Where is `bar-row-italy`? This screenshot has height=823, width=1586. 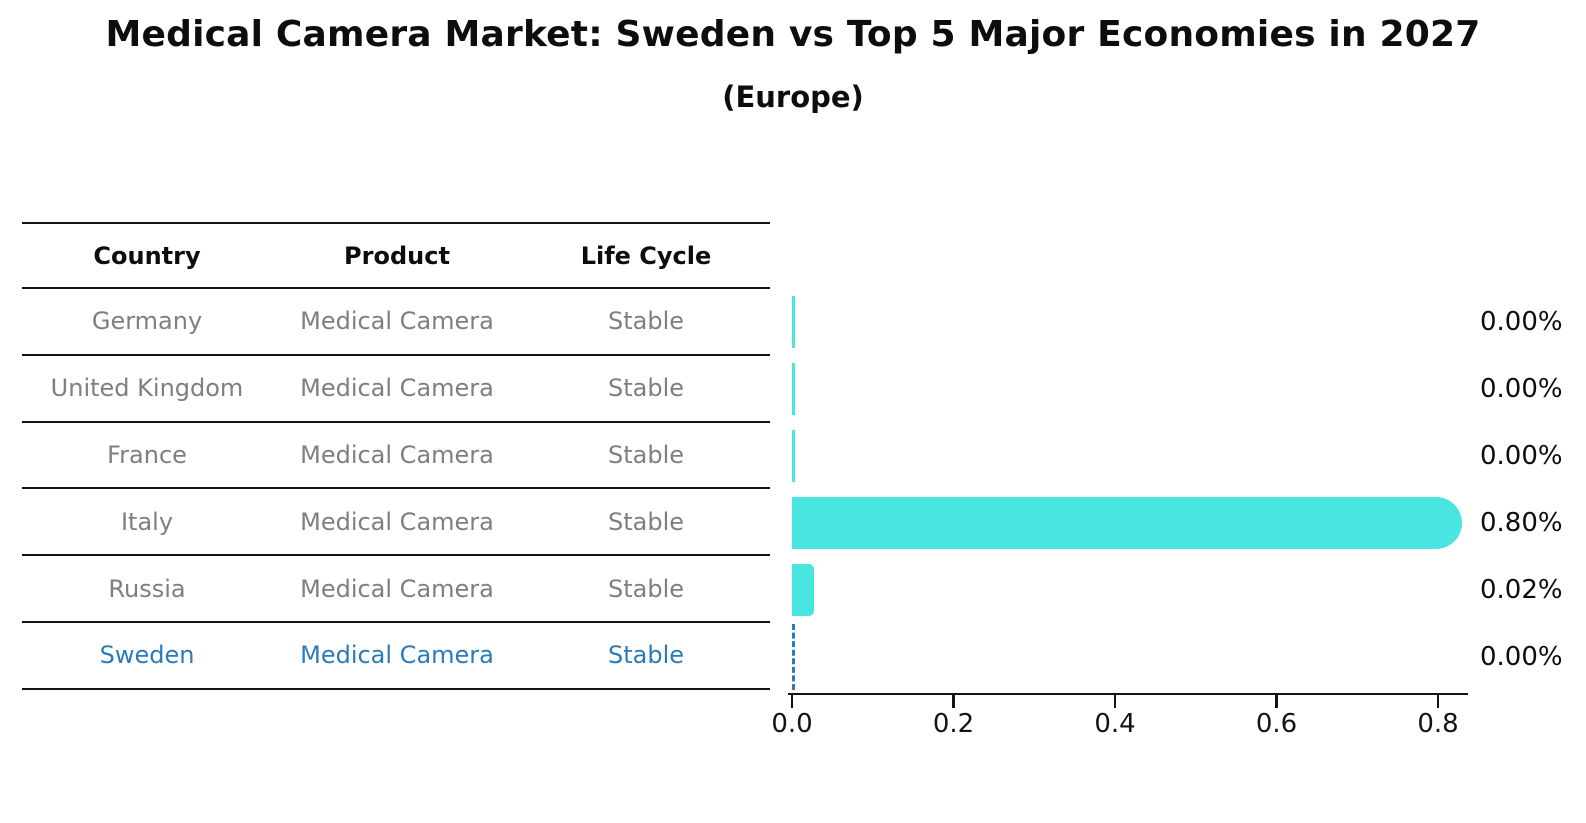 bar-row-italy is located at coordinates (1128, 522).